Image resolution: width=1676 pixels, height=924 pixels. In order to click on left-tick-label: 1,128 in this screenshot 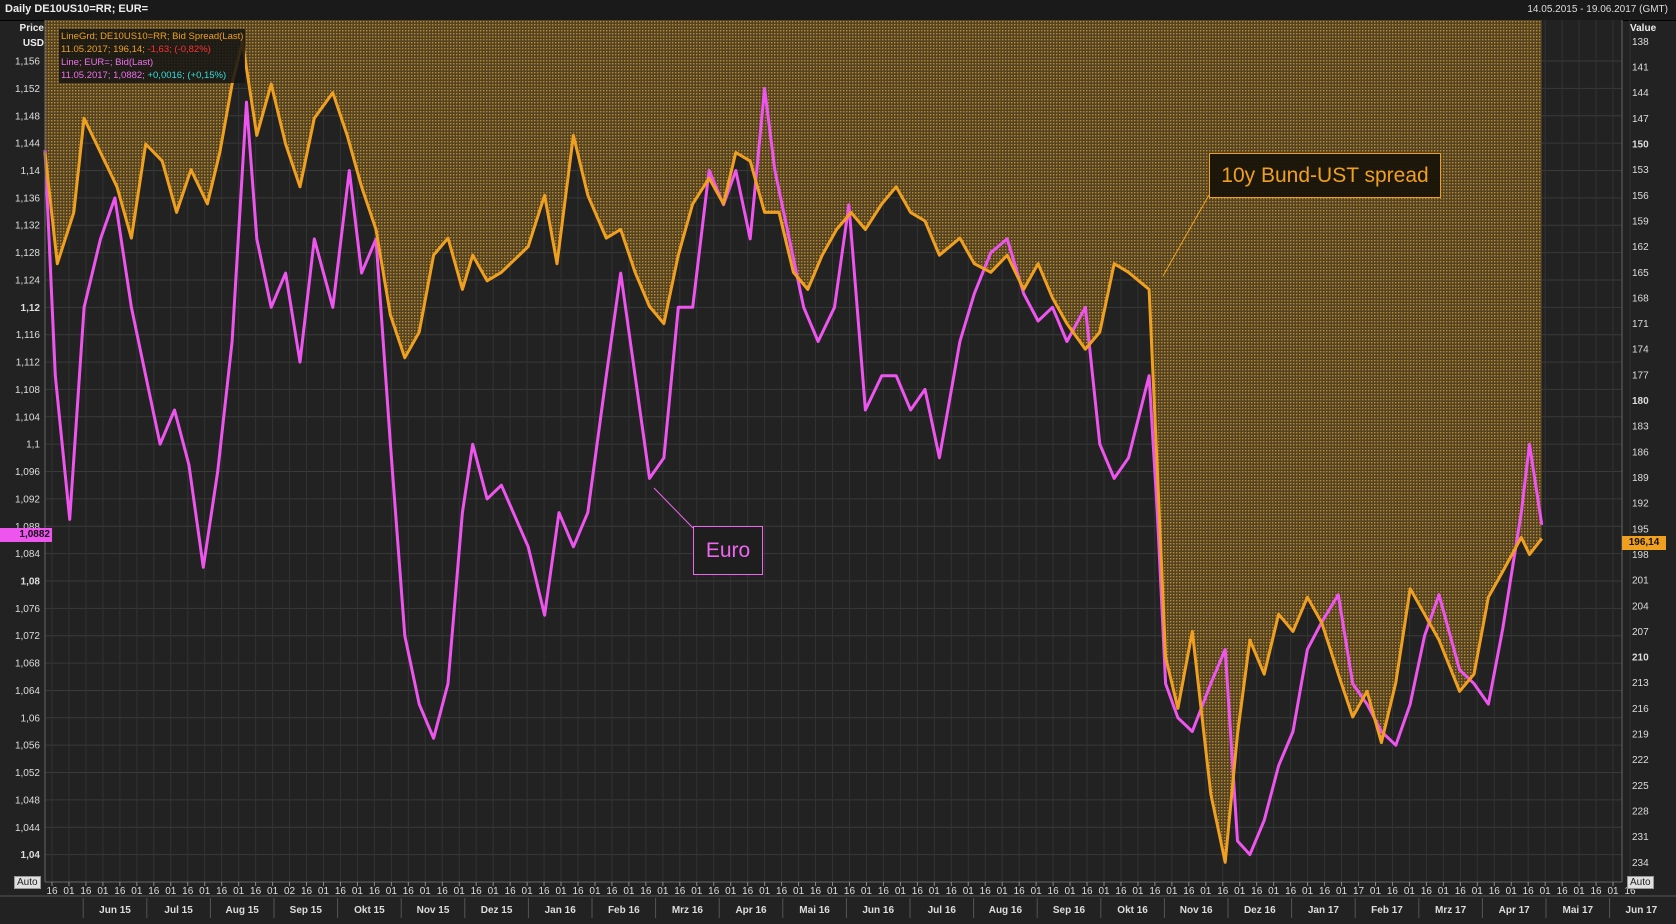, I will do `click(27, 253)`.